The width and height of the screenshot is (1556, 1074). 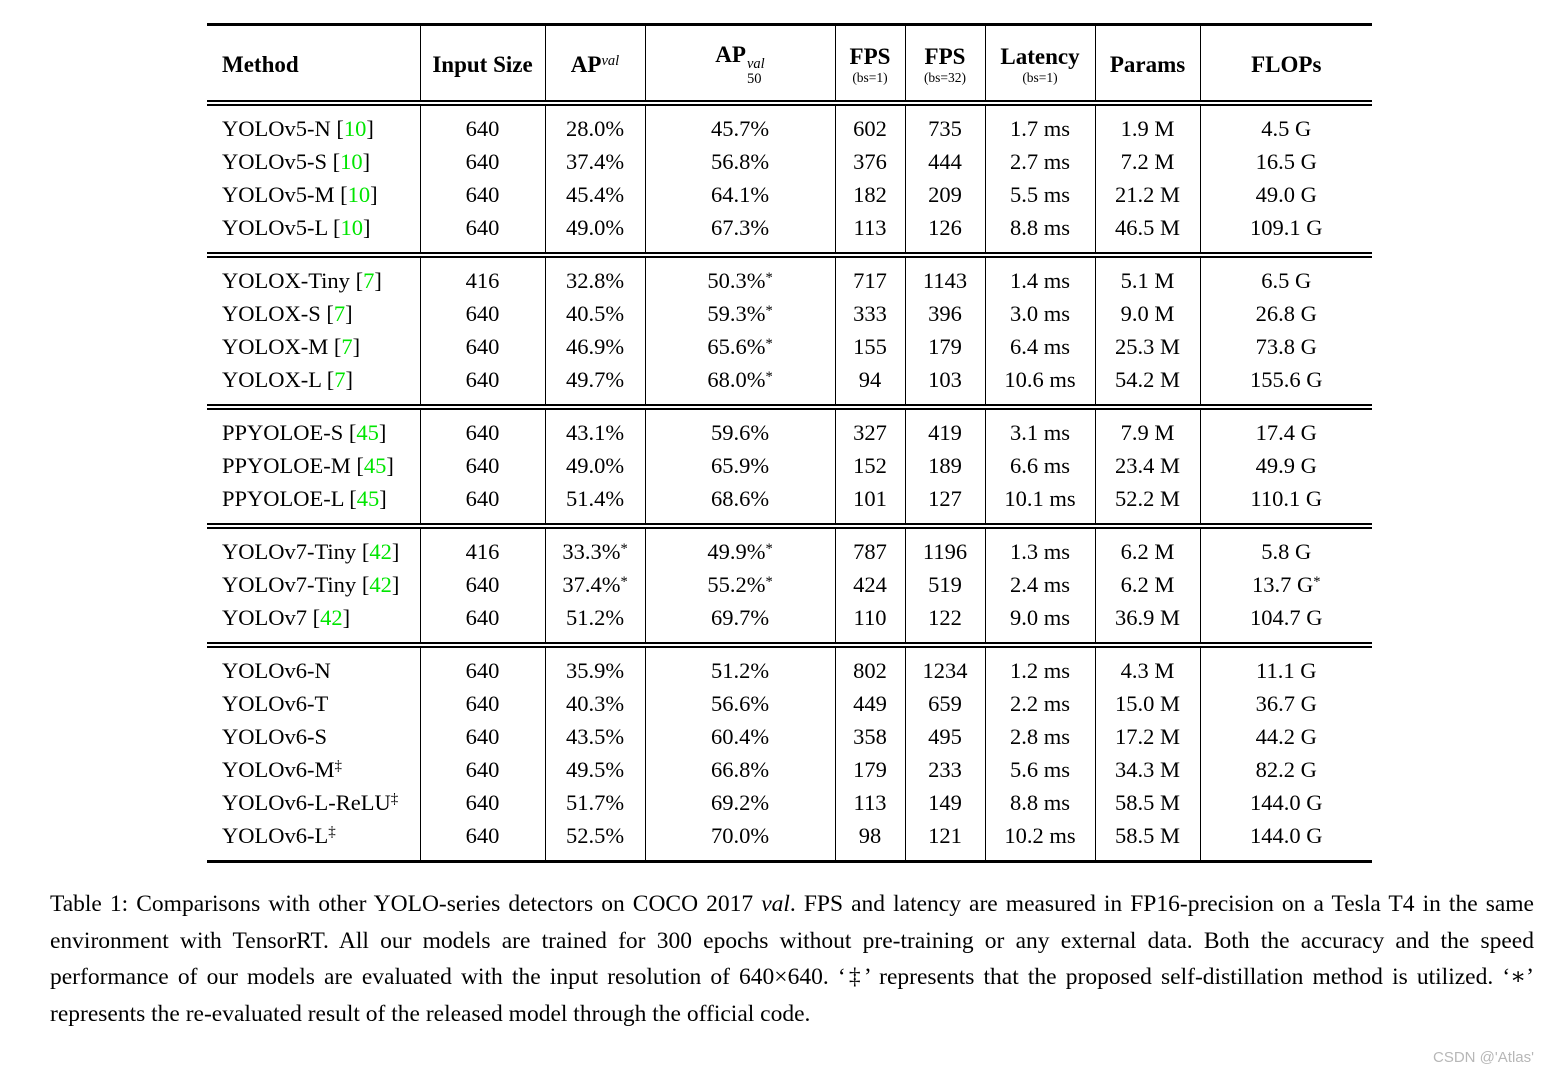 What do you see at coordinates (1286, 465) in the screenshot?
I see `flops-cell: 49.9 G` at bounding box center [1286, 465].